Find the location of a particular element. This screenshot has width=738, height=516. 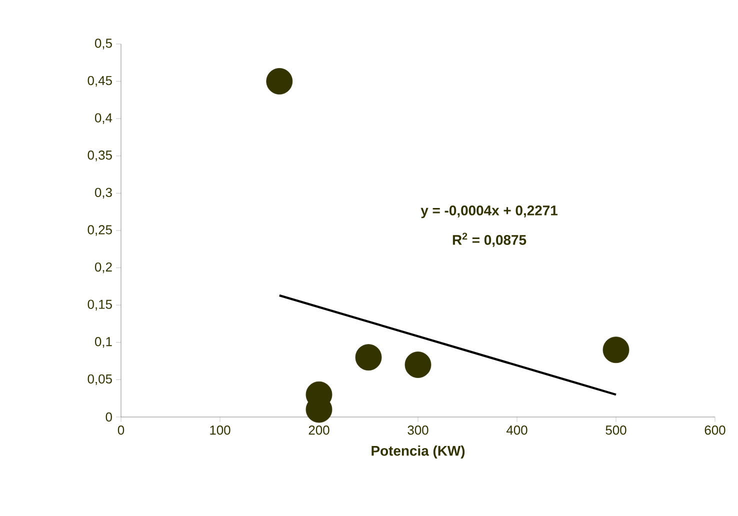

y-tick-label: 0,2 is located at coordinates (103, 268).